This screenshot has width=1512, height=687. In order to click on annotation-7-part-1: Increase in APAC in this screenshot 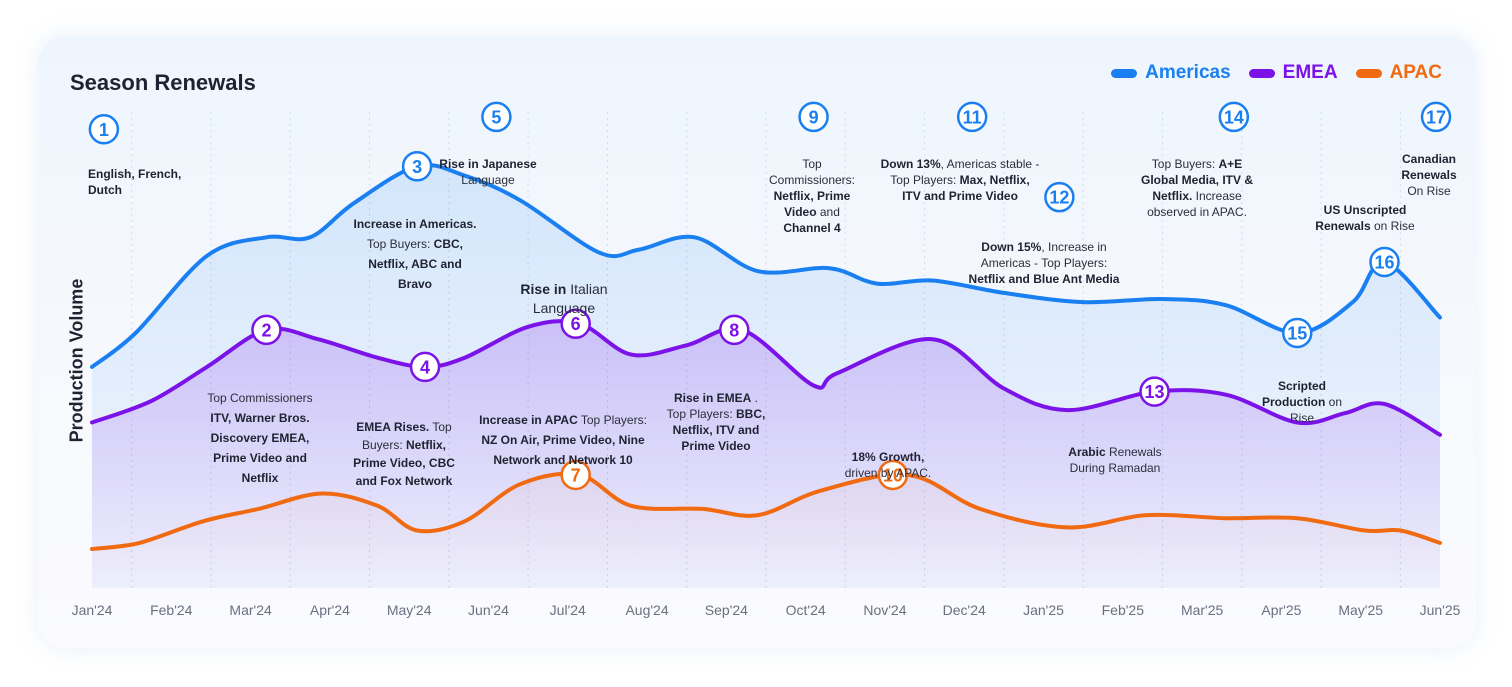, I will do `click(528, 420)`.